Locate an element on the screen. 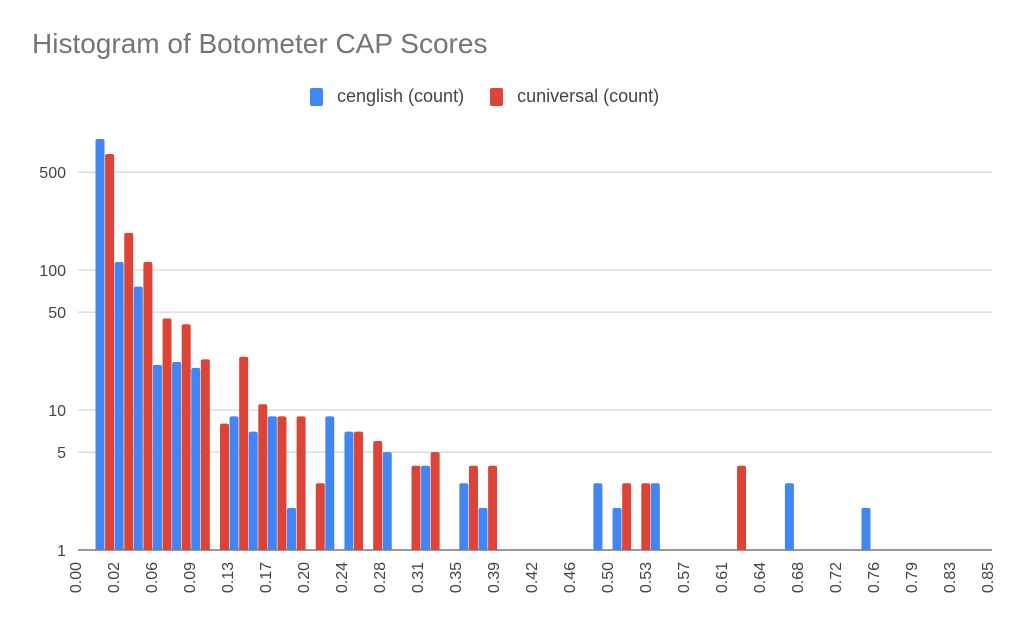 The width and height of the screenshot is (1024, 633). x-tick-label: 0.68 is located at coordinates (798, 577).